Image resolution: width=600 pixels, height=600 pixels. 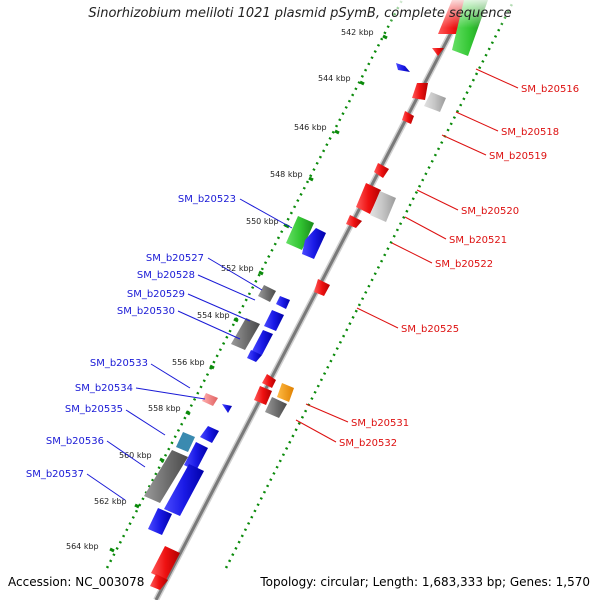 I want to click on feature-pink, so click(x=210, y=399).